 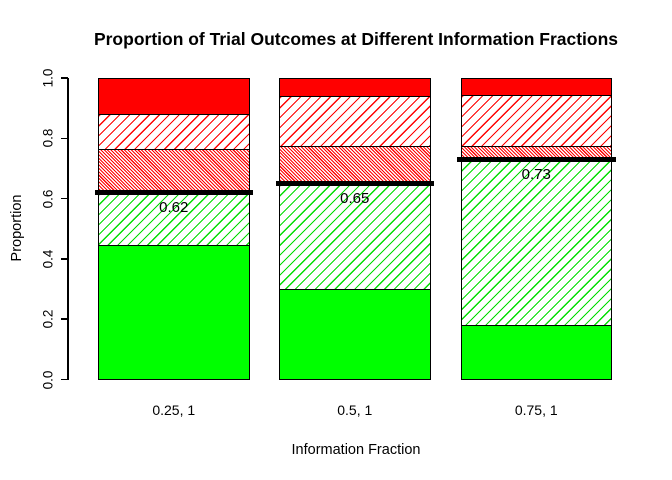 What do you see at coordinates (47, 259) in the screenshot?
I see `y-axis-tick-label: 0.4` at bounding box center [47, 259].